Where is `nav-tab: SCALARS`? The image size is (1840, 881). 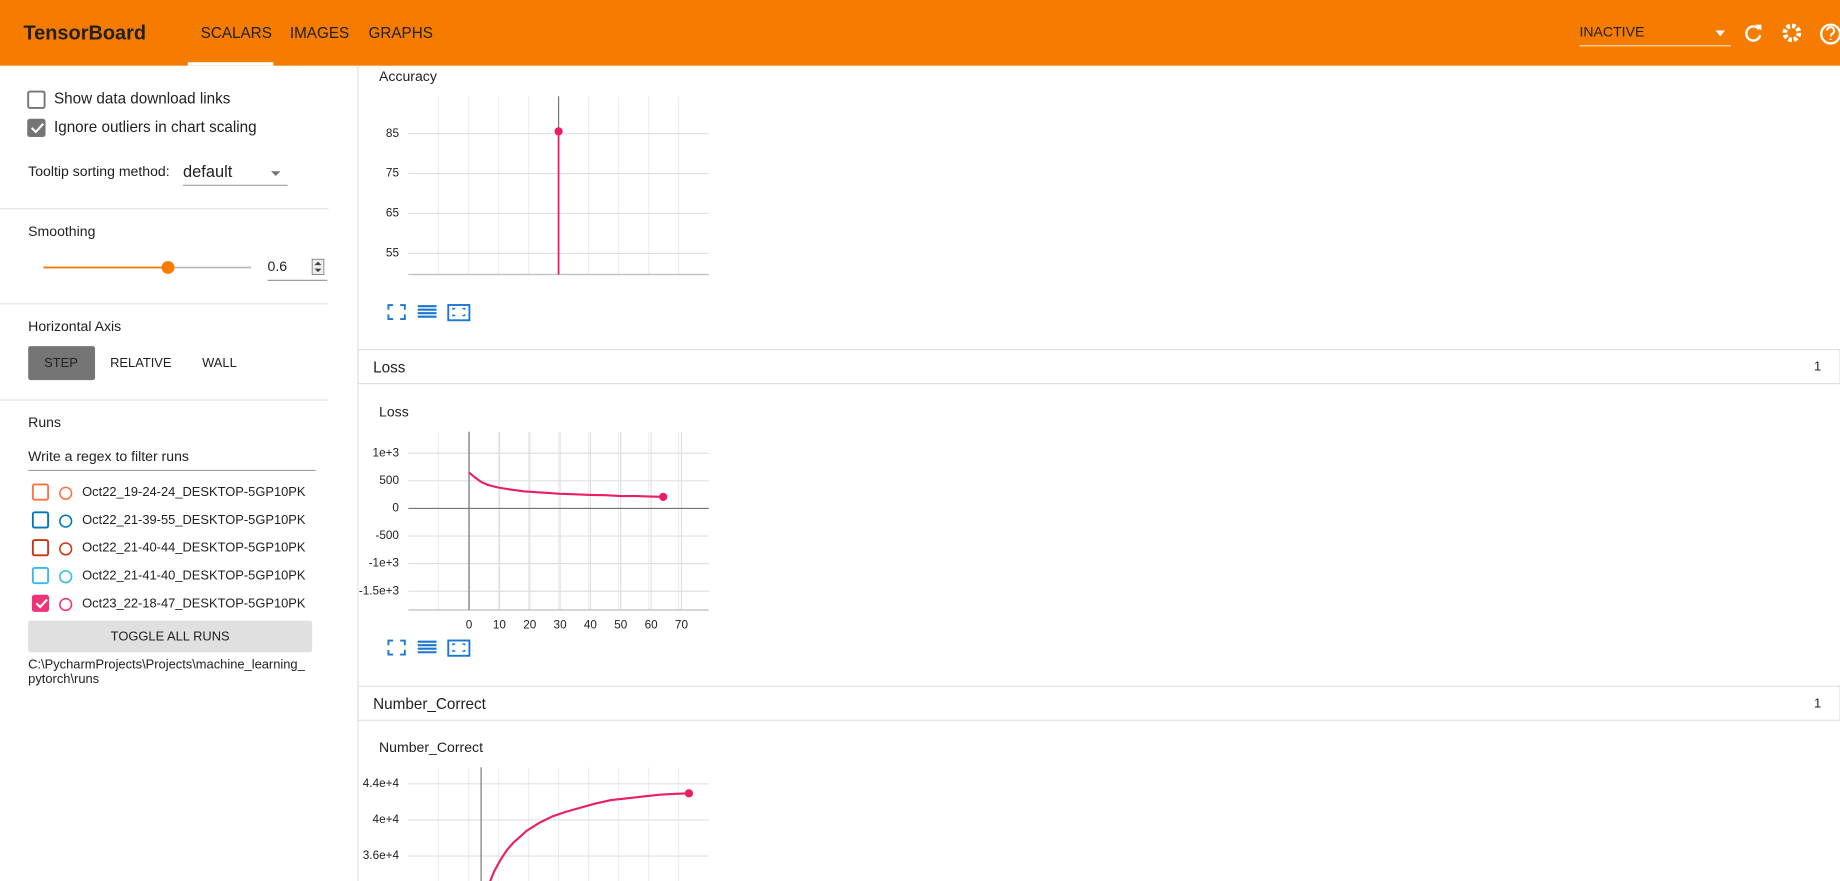
nav-tab: SCALARS is located at coordinates (236, 33).